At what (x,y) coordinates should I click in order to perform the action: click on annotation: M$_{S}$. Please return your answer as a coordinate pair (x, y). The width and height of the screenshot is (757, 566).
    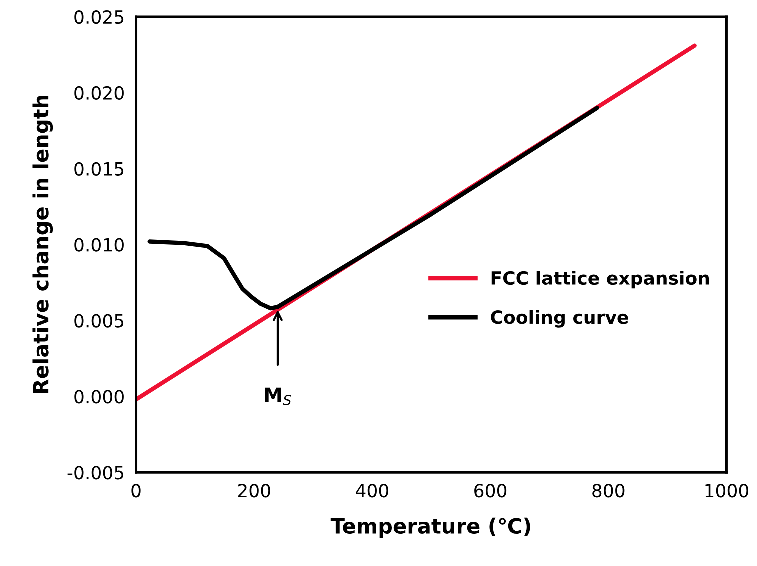
    Looking at the image, I should click on (278, 397).